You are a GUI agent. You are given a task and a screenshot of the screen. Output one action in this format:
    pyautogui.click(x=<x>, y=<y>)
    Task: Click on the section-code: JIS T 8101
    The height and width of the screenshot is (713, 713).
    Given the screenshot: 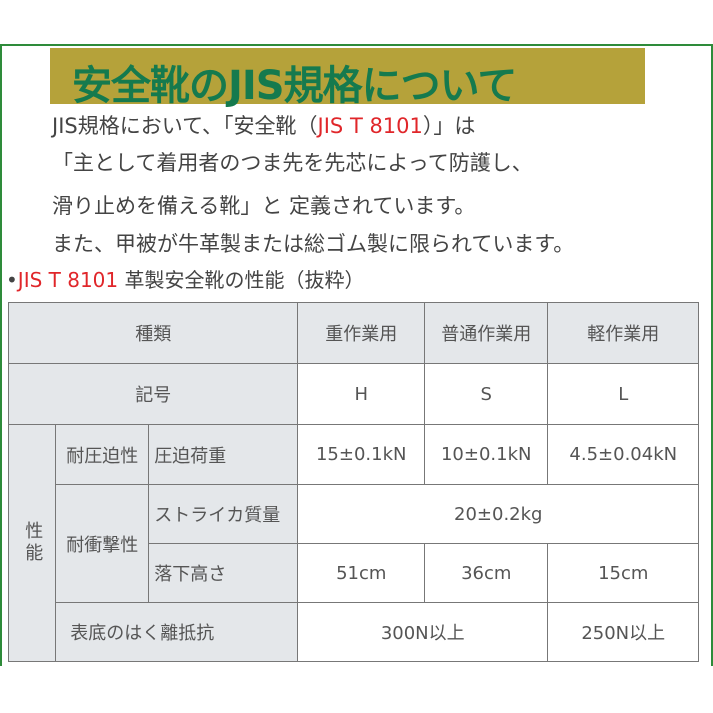 What is the action you would take?
    pyautogui.click(x=68, y=280)
    